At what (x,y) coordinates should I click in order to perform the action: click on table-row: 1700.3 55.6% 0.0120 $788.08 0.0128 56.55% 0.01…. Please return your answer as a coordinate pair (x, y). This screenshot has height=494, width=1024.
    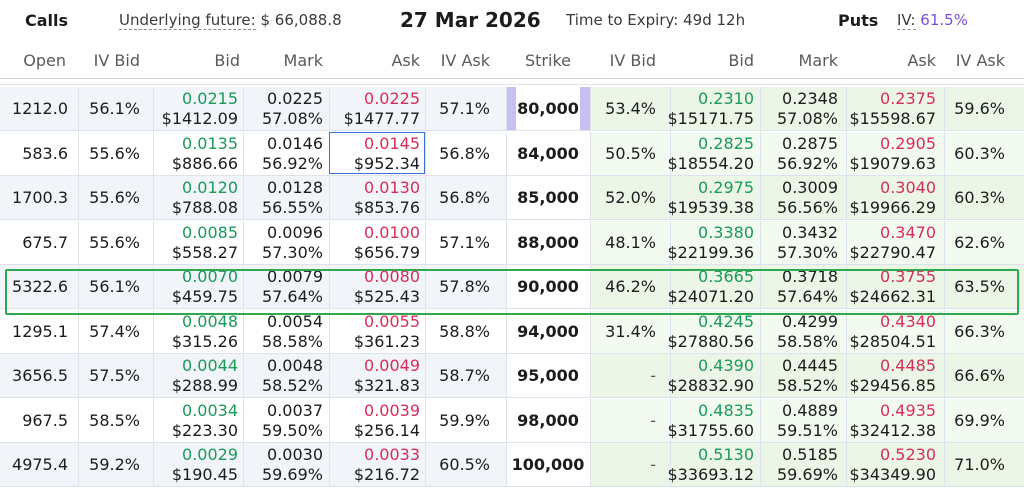
    Looking at the image, I should click on (512, 198).